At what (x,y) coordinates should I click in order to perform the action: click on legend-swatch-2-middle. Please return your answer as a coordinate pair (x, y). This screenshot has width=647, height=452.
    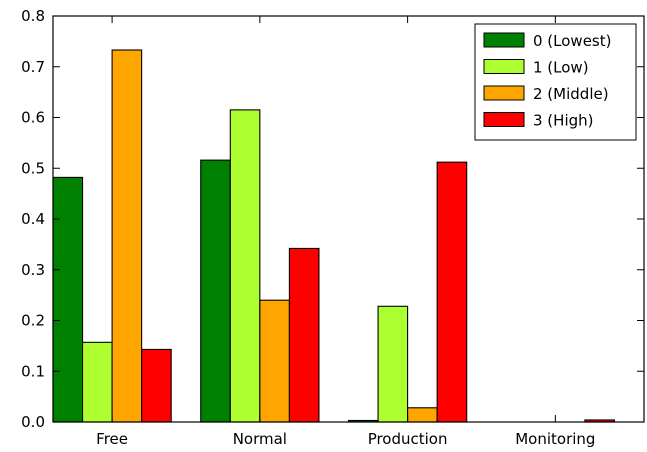
    Looking at the image, I should click on (504, 93).